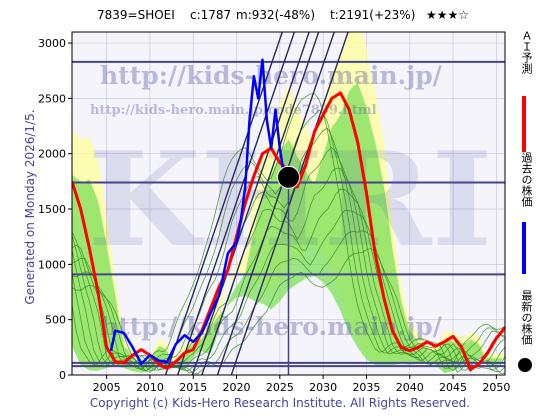  I want to click on y-tick-label: 500, so click(55, 320).